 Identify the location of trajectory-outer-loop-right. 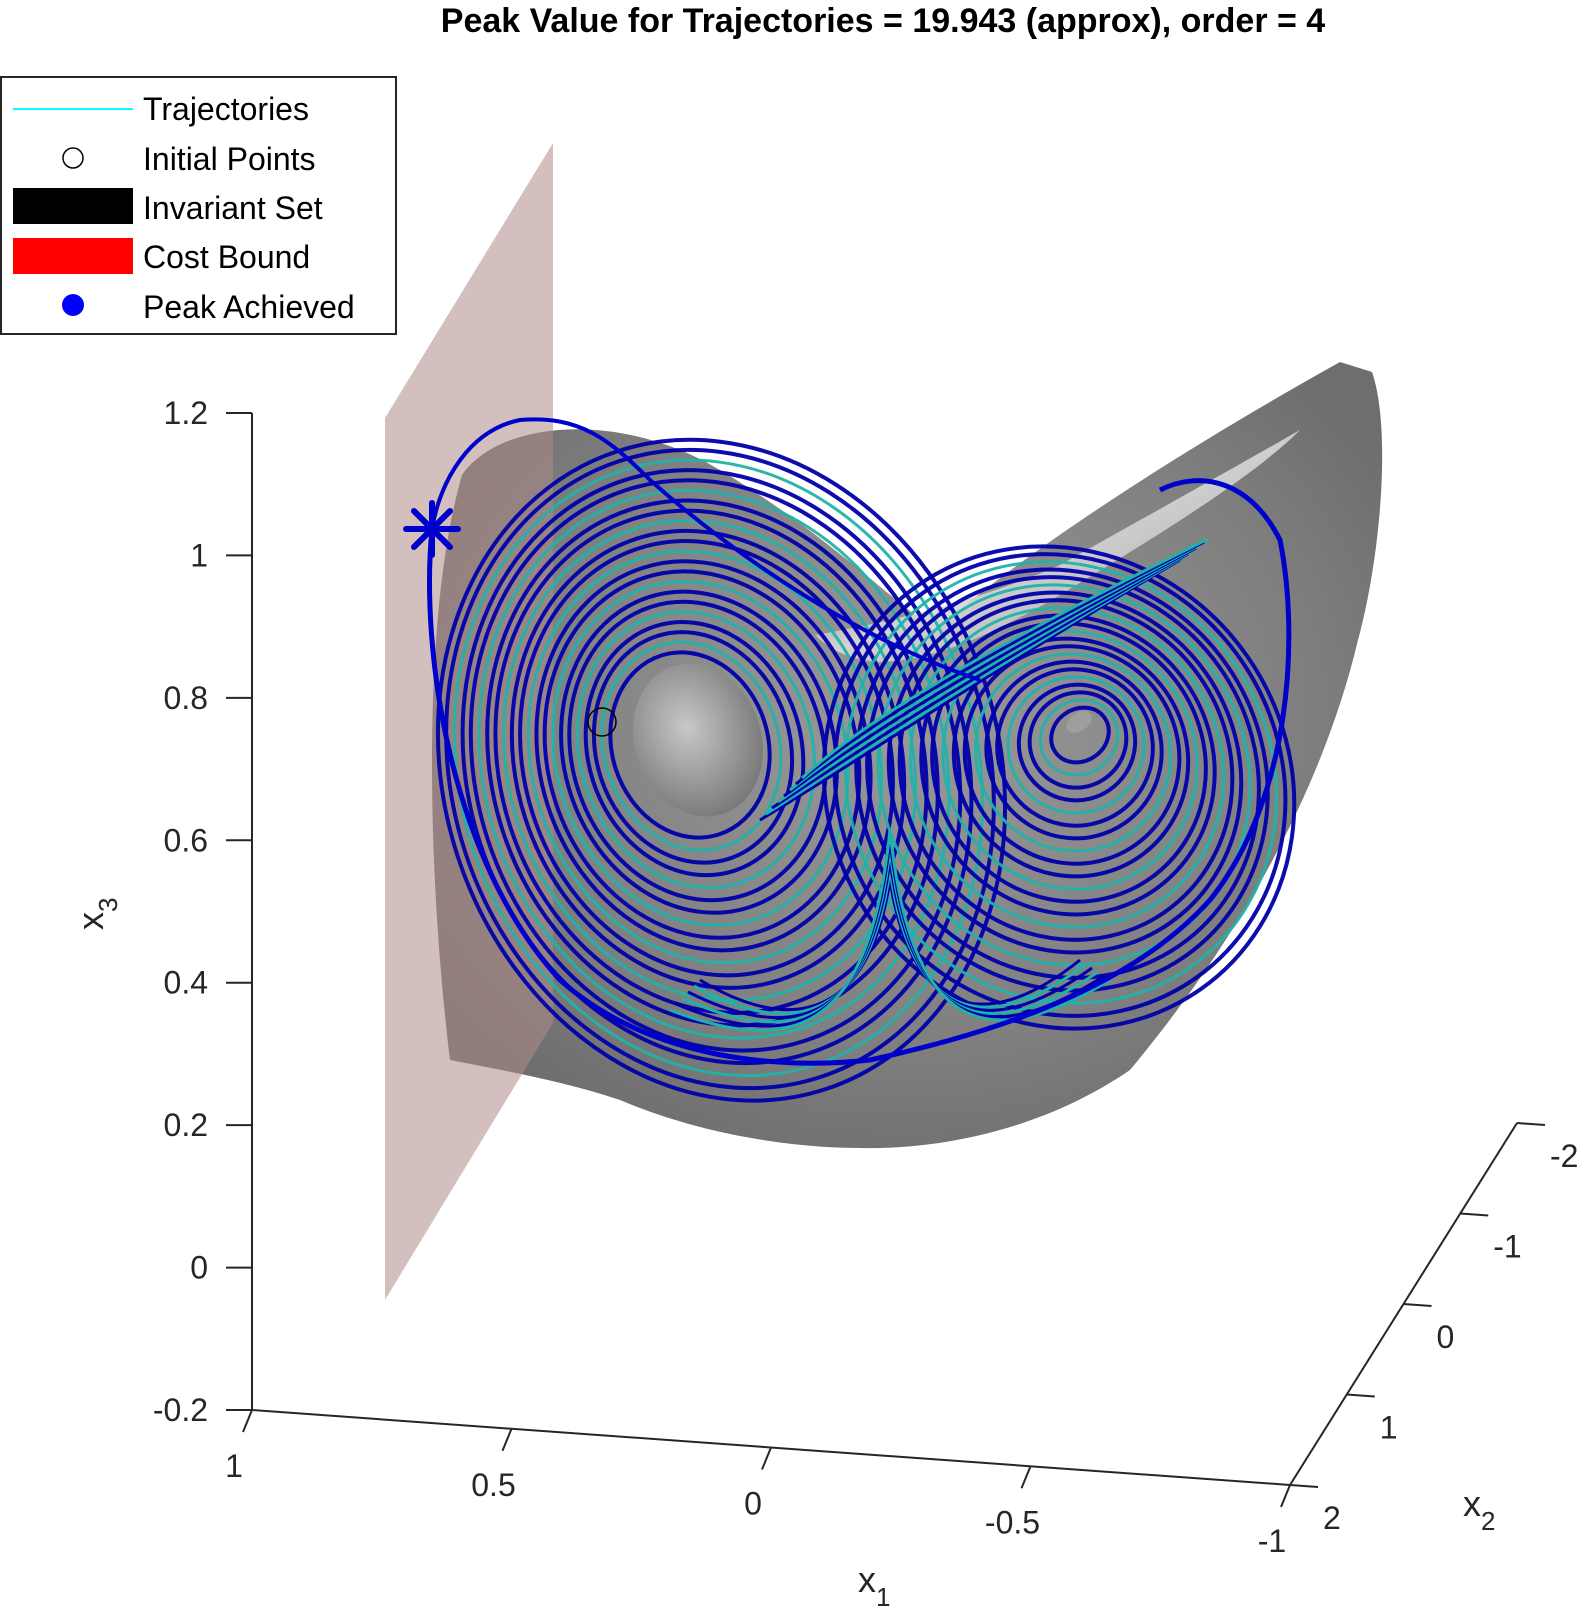
(1080, 770).